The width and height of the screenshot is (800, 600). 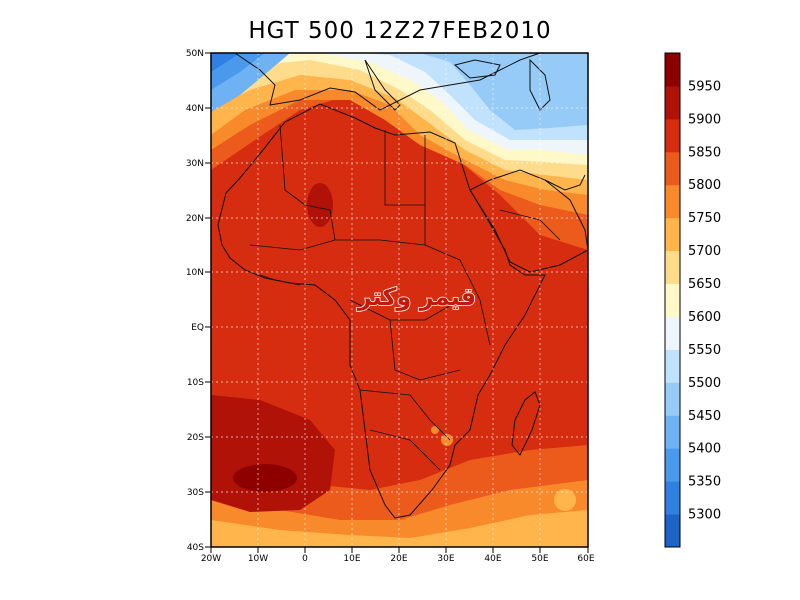 I want to click on watermark-logo: قيمر وكتر, so click(x=417, y=297).